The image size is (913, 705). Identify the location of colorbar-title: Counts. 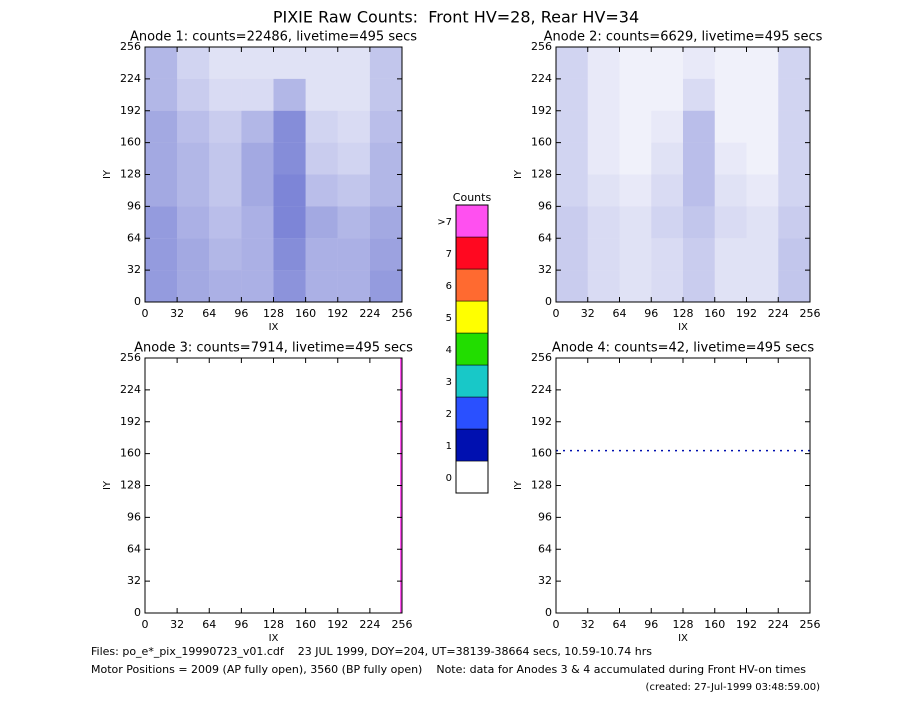
(472, 197).